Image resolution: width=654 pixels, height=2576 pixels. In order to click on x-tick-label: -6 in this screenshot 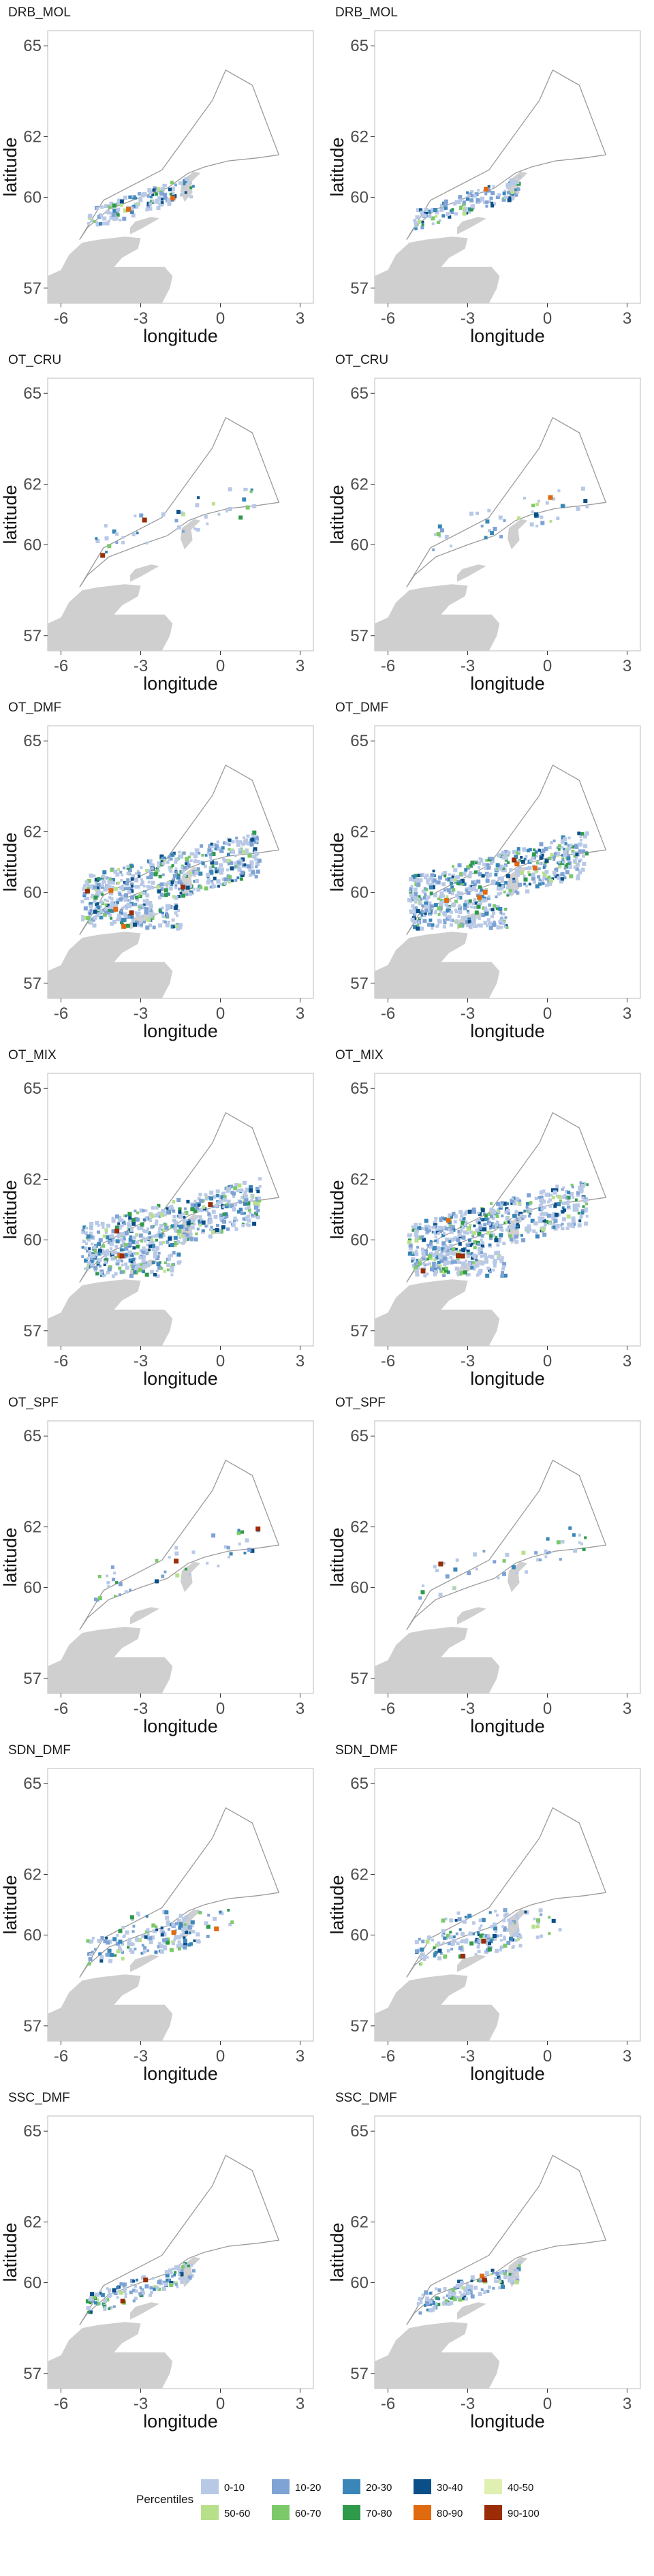, I will do `click(388, 666)`.